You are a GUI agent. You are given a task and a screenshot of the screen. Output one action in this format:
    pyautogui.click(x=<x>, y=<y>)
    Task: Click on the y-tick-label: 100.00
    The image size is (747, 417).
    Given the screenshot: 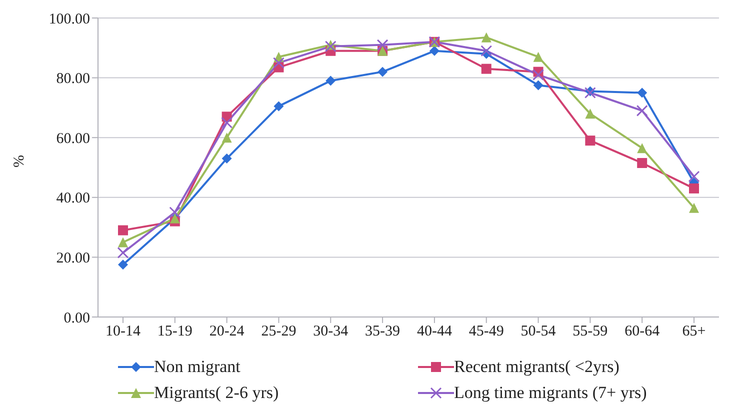 What is the action you would take?
    pyautogui.click(x=69, y=19)
    